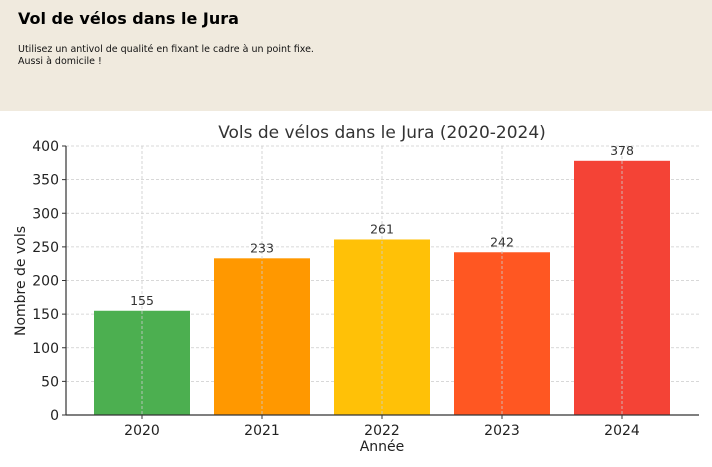  Describe the element at coordinates (382, 228) in the screenshot. I see `data-label: 261` at that location.